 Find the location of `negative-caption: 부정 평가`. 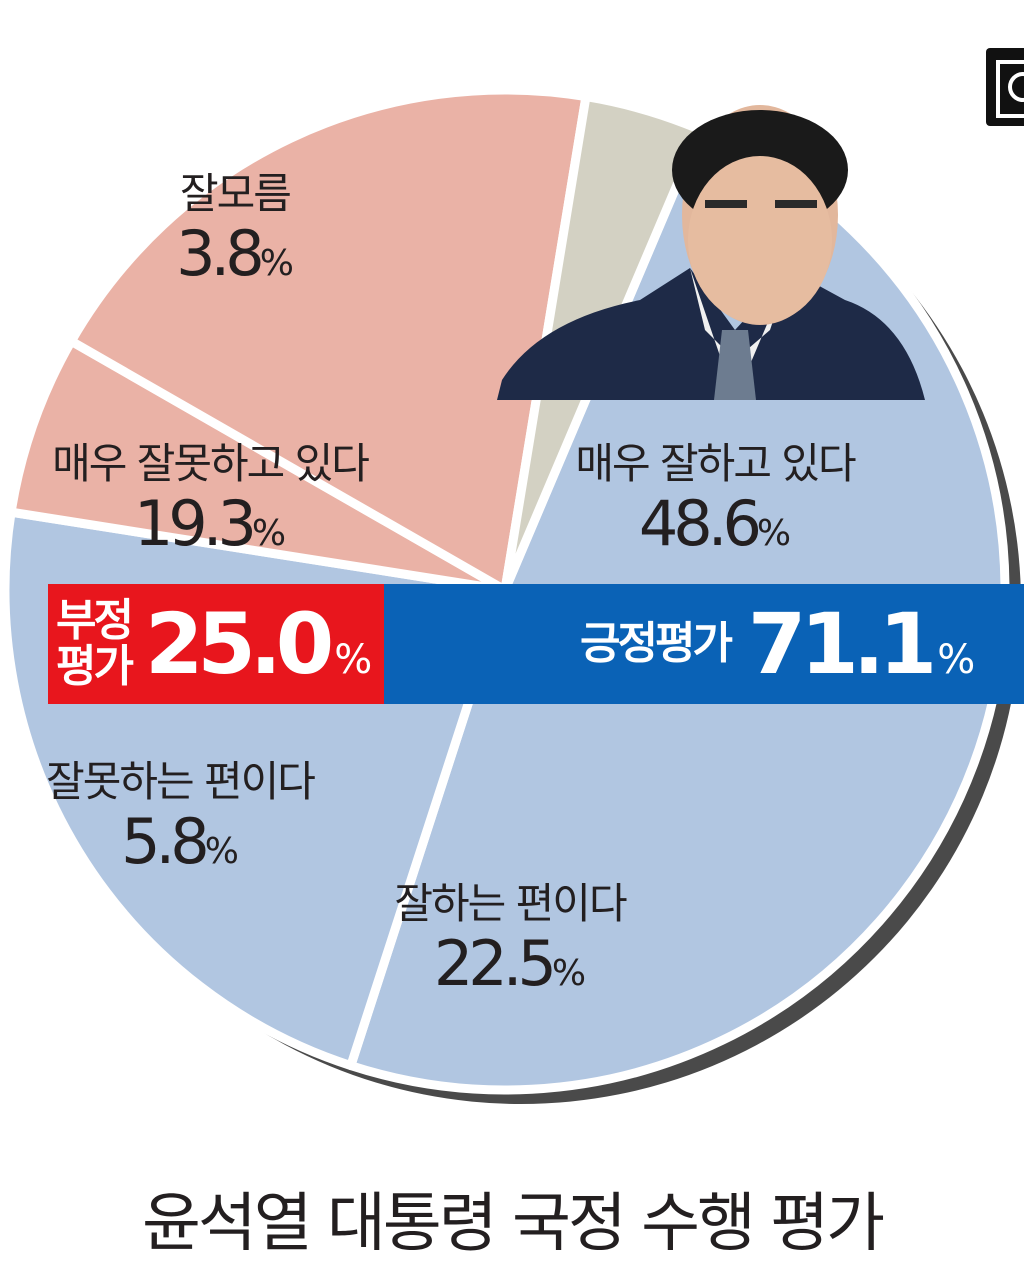

negative-caption: 부정 평가 is located at coordinates (95, 643).